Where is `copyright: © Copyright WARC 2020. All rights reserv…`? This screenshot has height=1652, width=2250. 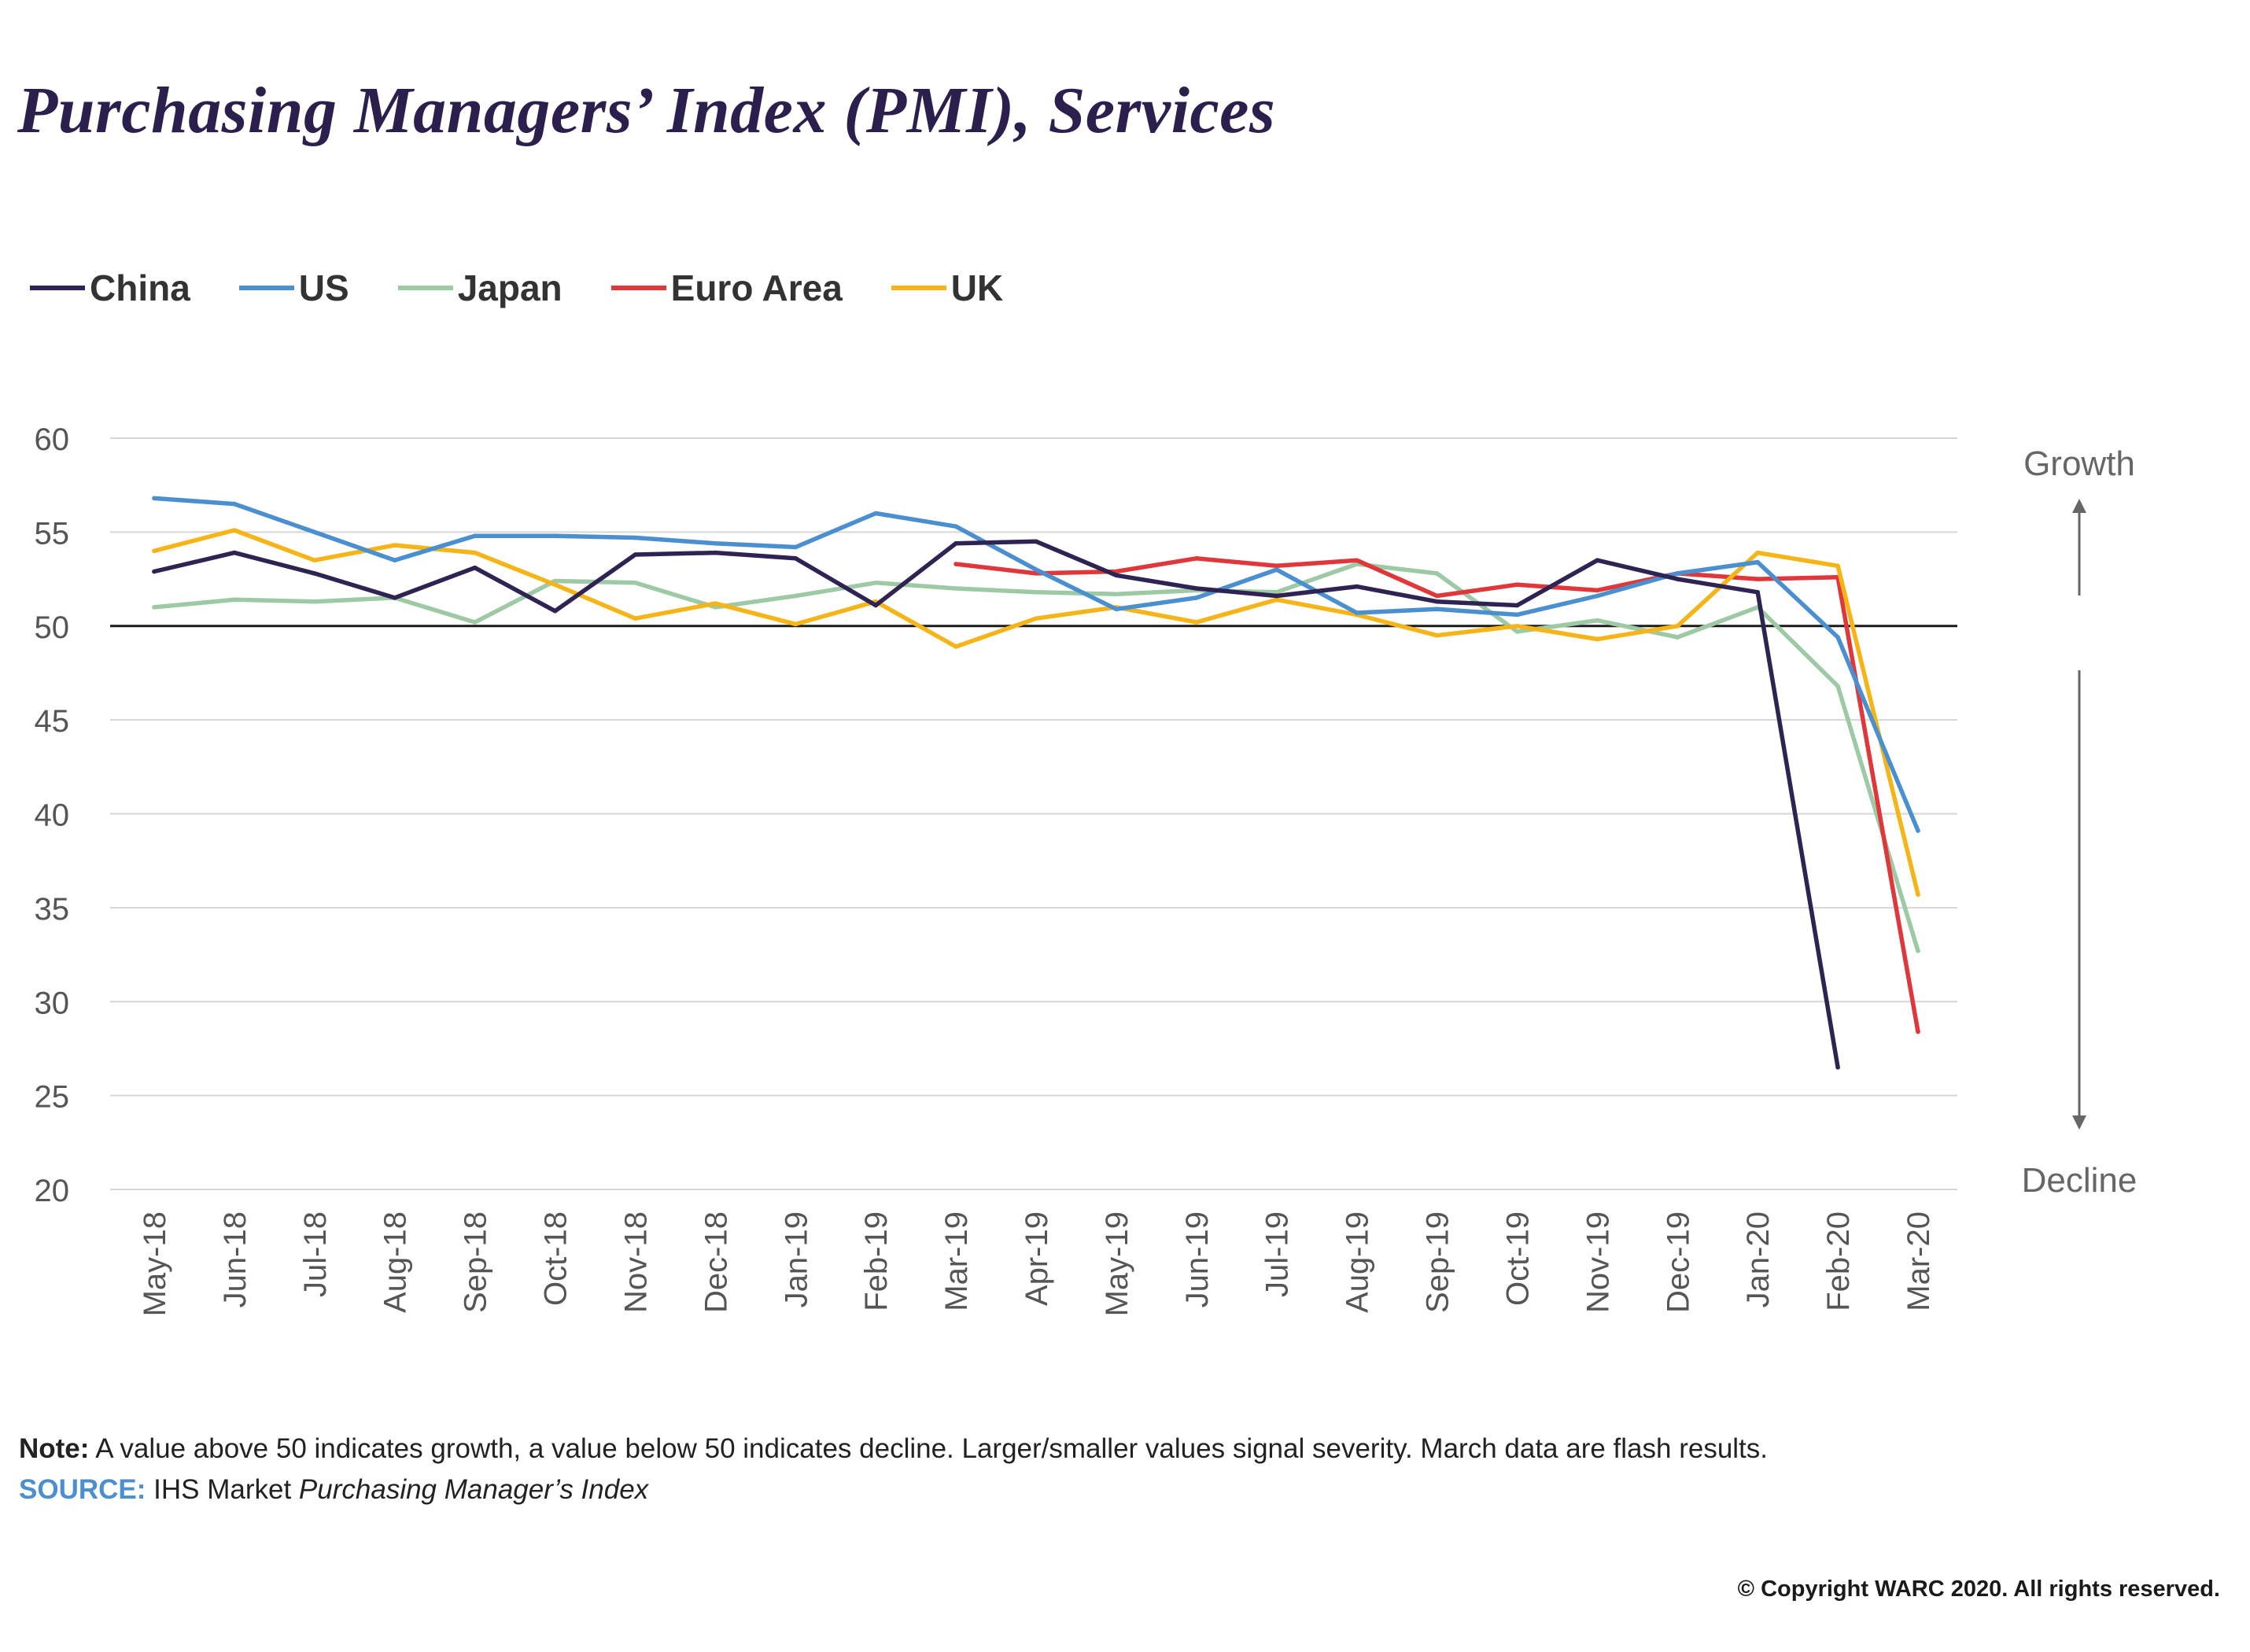 copyright: © Copyright WARC 2020. All rights reserv… is located at coordinates (1978, 1589).